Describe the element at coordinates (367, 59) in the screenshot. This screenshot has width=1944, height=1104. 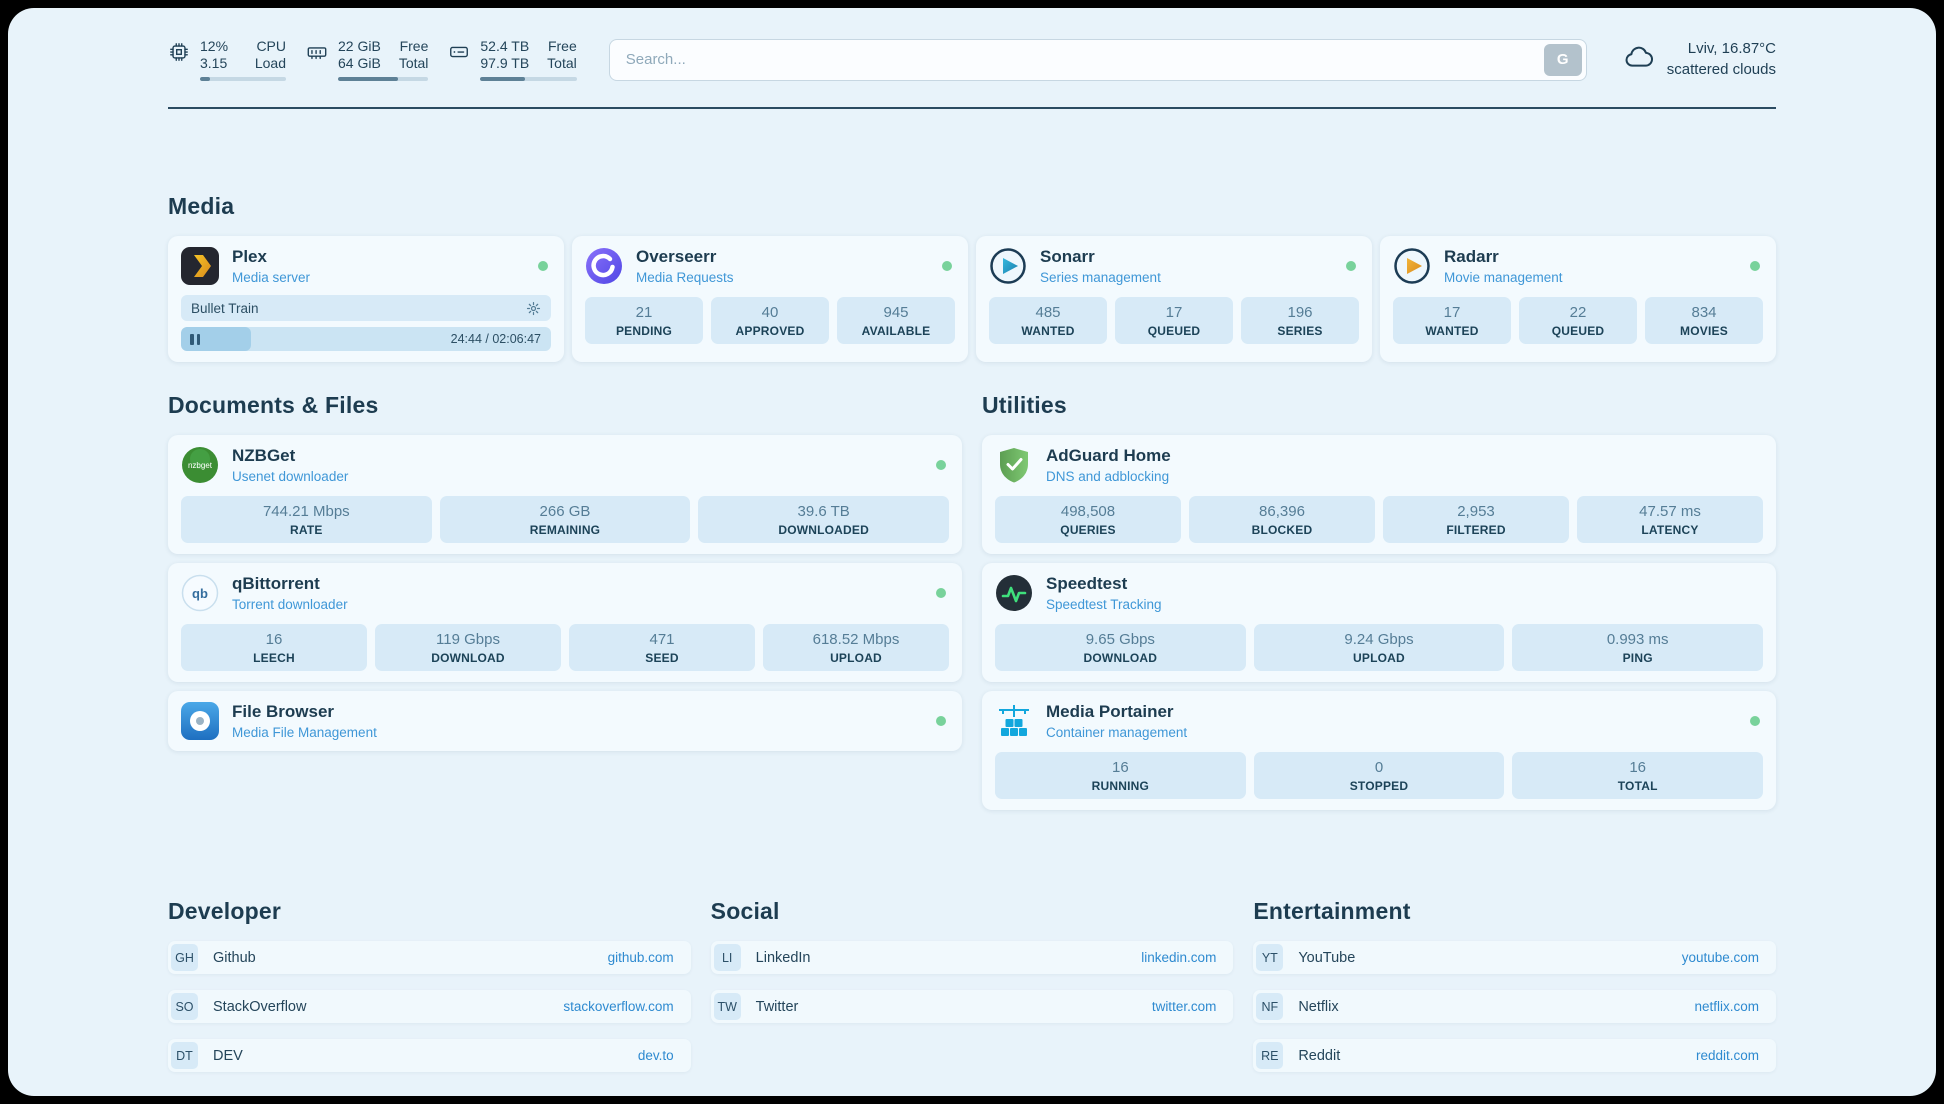
I see `ram-stat: 22 GiB Free 64 GiB Total` at that location.